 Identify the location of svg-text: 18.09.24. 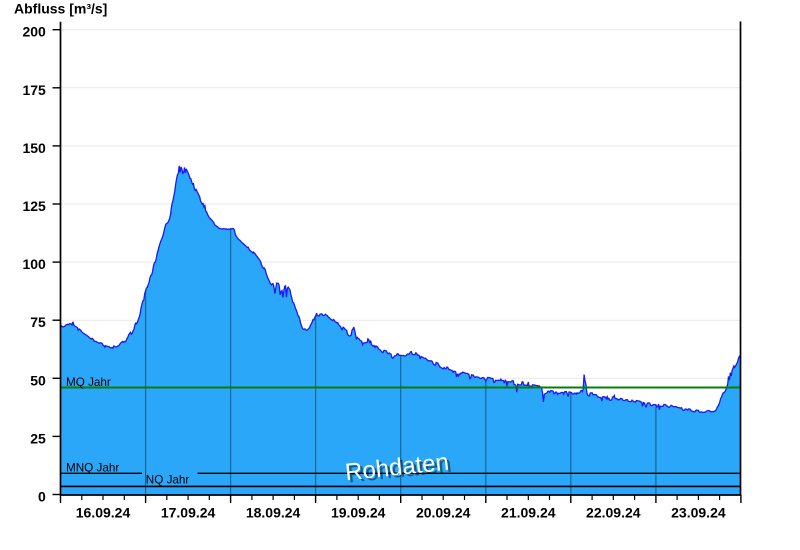
(273, 513).